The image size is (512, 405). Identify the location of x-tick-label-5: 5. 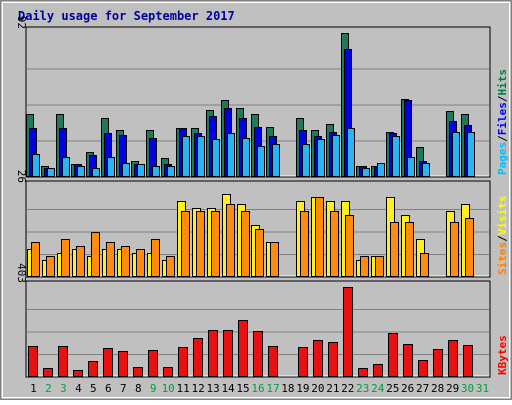
(93, 388).